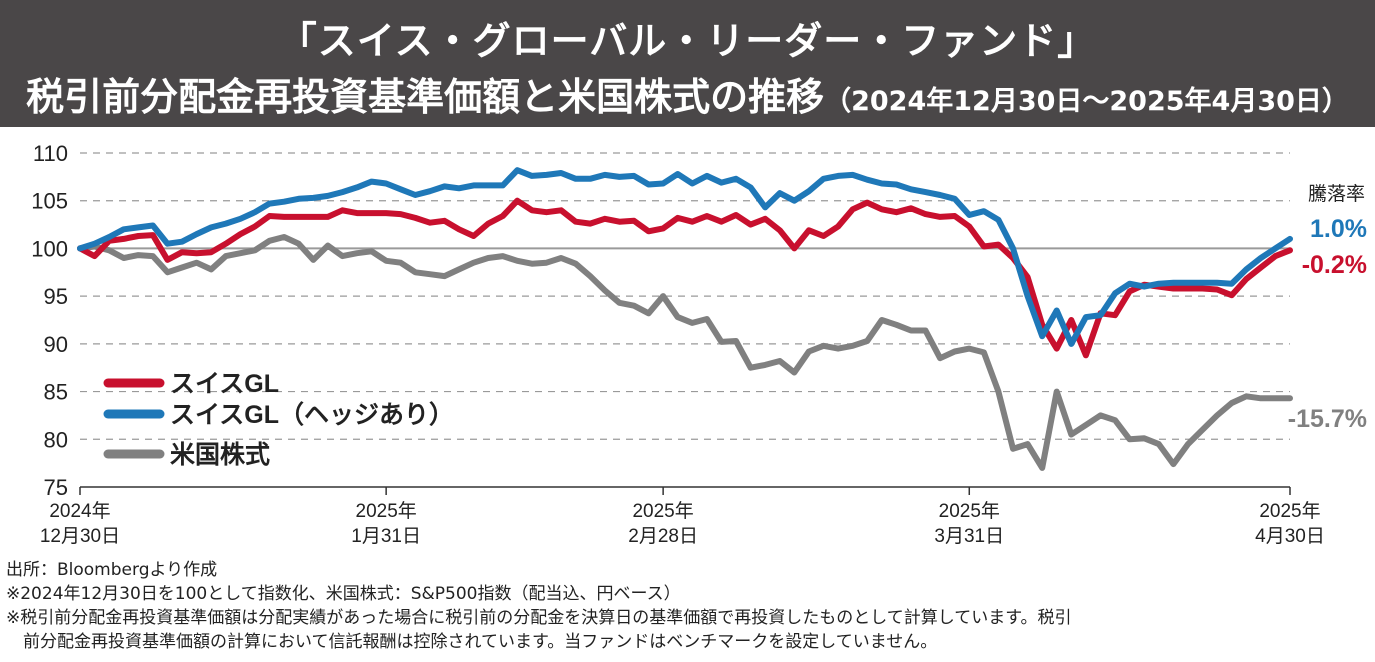 The width and height of the screenshot is (1375, 662). Describe the element at coordinates (56, 344) in the screenshot. I see `y-tick-label: 90` at that location.